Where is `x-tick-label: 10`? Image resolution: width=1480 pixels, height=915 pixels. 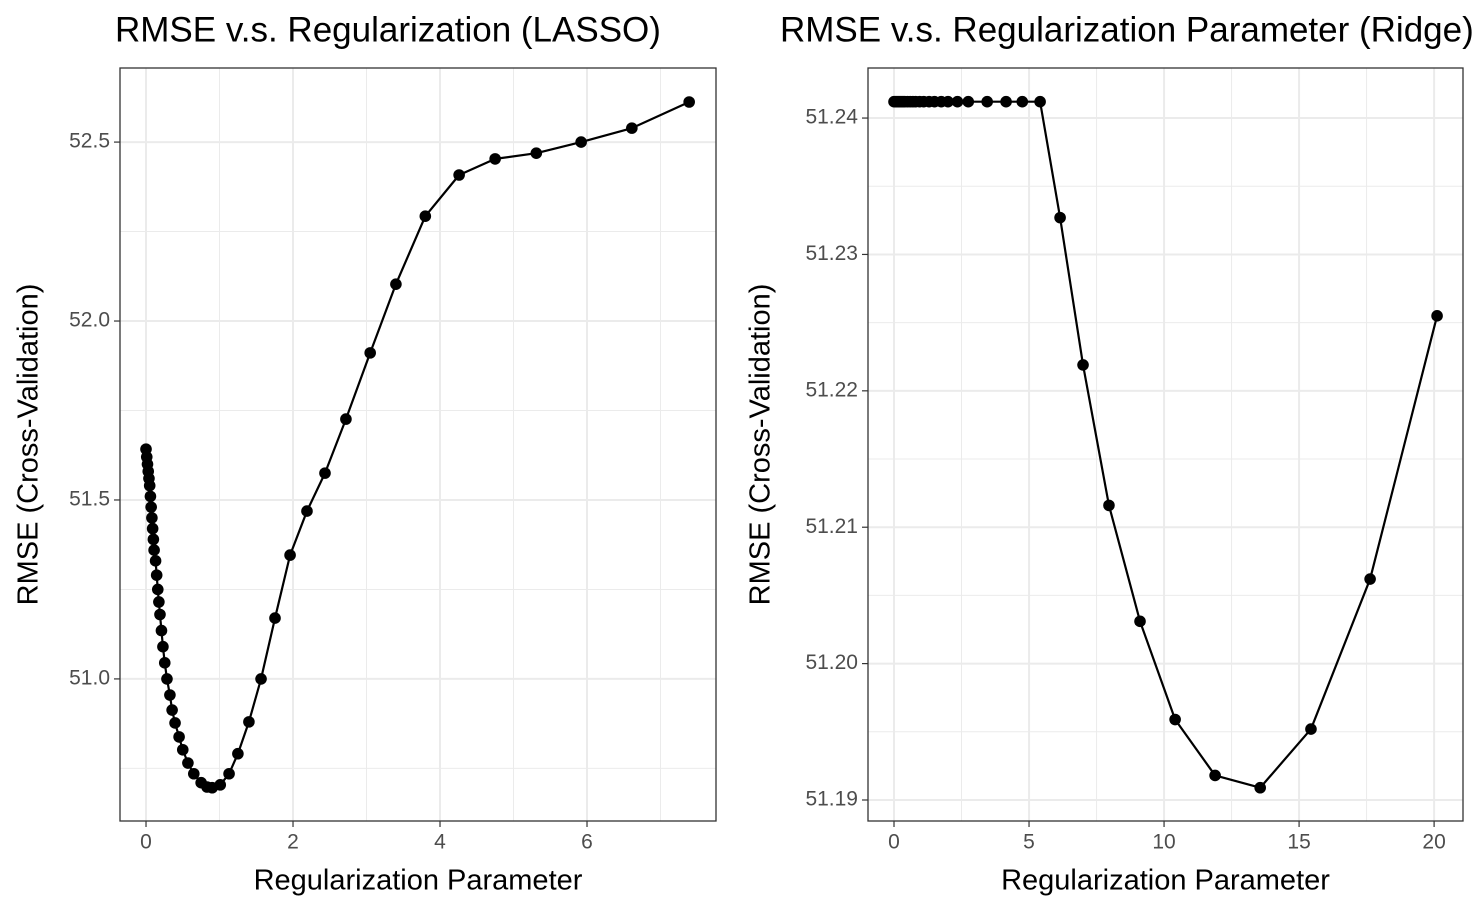 x-tick-label: 10 is located at coordinates (1163, 842).